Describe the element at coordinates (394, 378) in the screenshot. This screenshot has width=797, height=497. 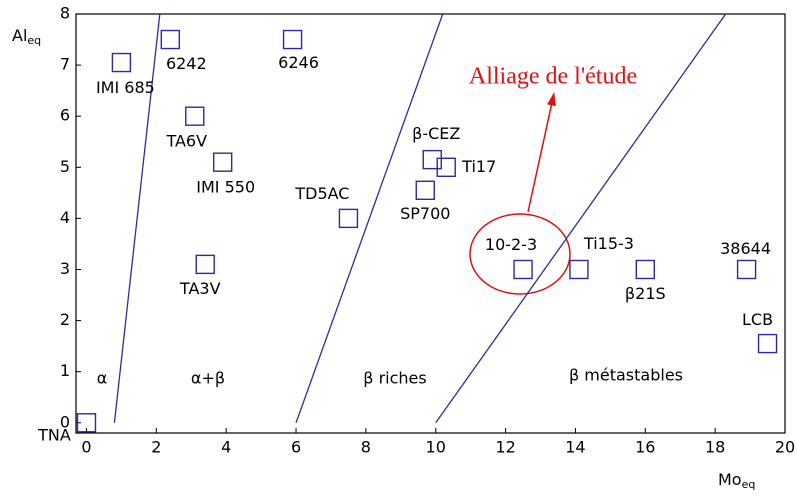
I see `region-label: β riches` at that location.